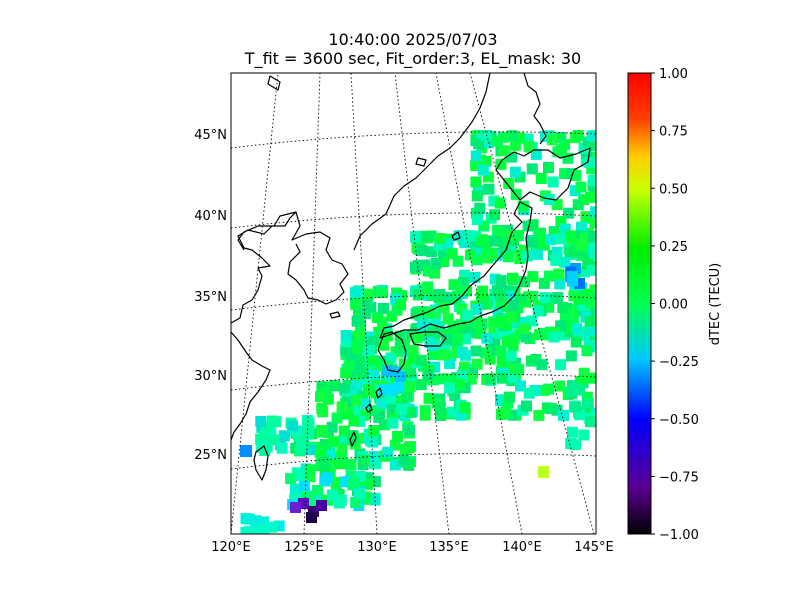  I want to click on coastline-taiwan, so click(261, 463).